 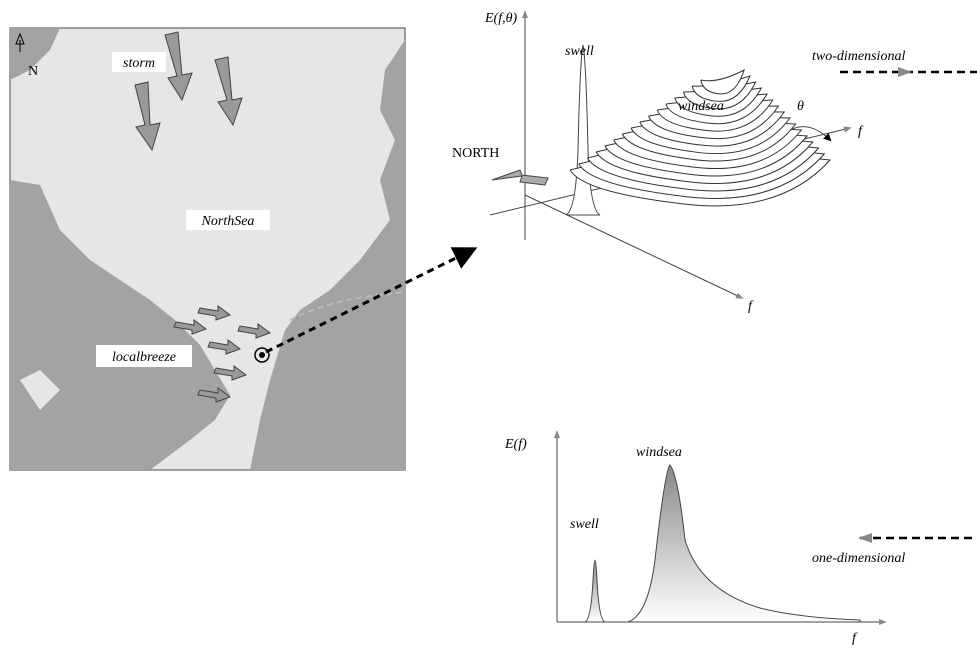 What do you see at coordinates (659, 452) in the screenshot?
I see `windsea-1d-label: windsea` at bounding box center [659, 452].